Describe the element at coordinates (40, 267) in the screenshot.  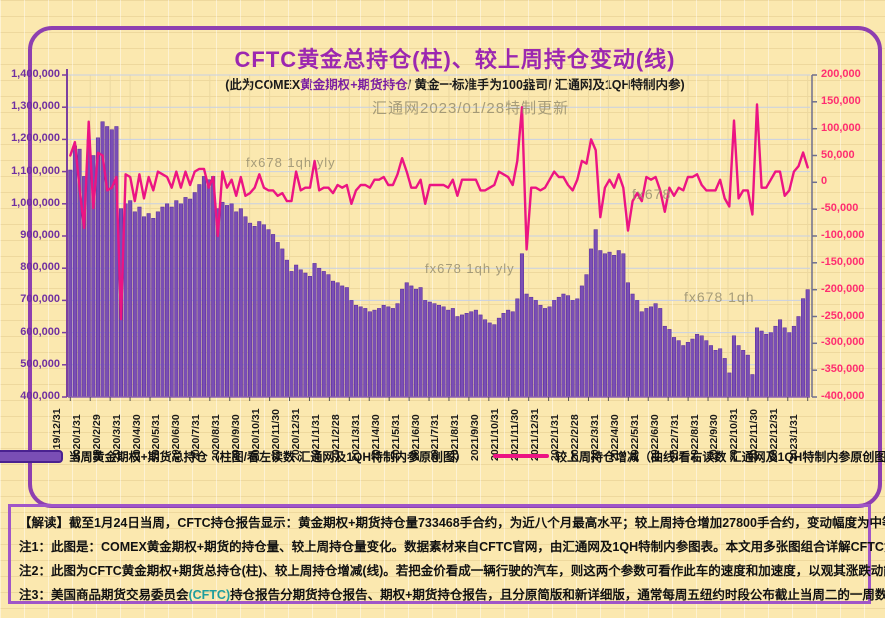
I see `left-axis-tick-label: 800,000` at that location.